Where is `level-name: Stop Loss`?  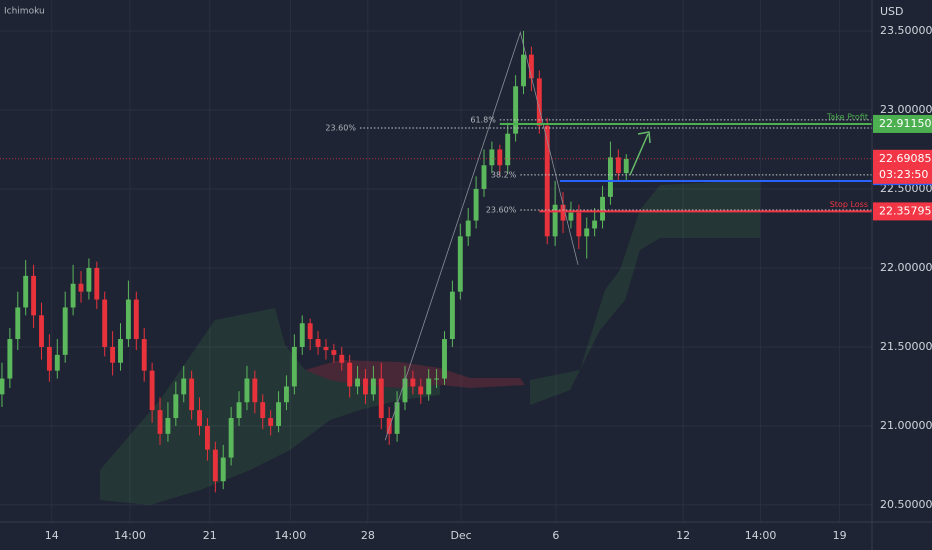 level-name: Stop Loss is located at coordinates (849, 204).